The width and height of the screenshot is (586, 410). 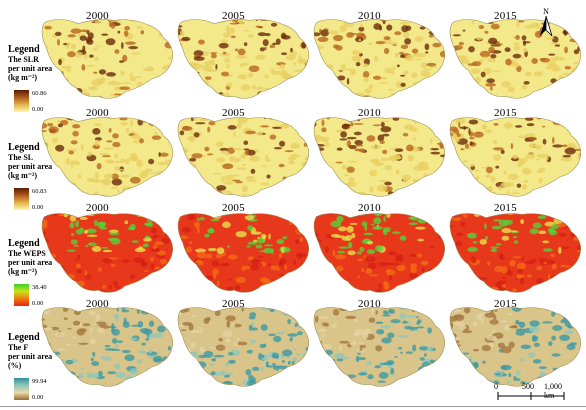 What do you see at coordinates (39, 381) in the screenshot?
I see `legend-max-value: 99.94` at bounding box center [39, 381].